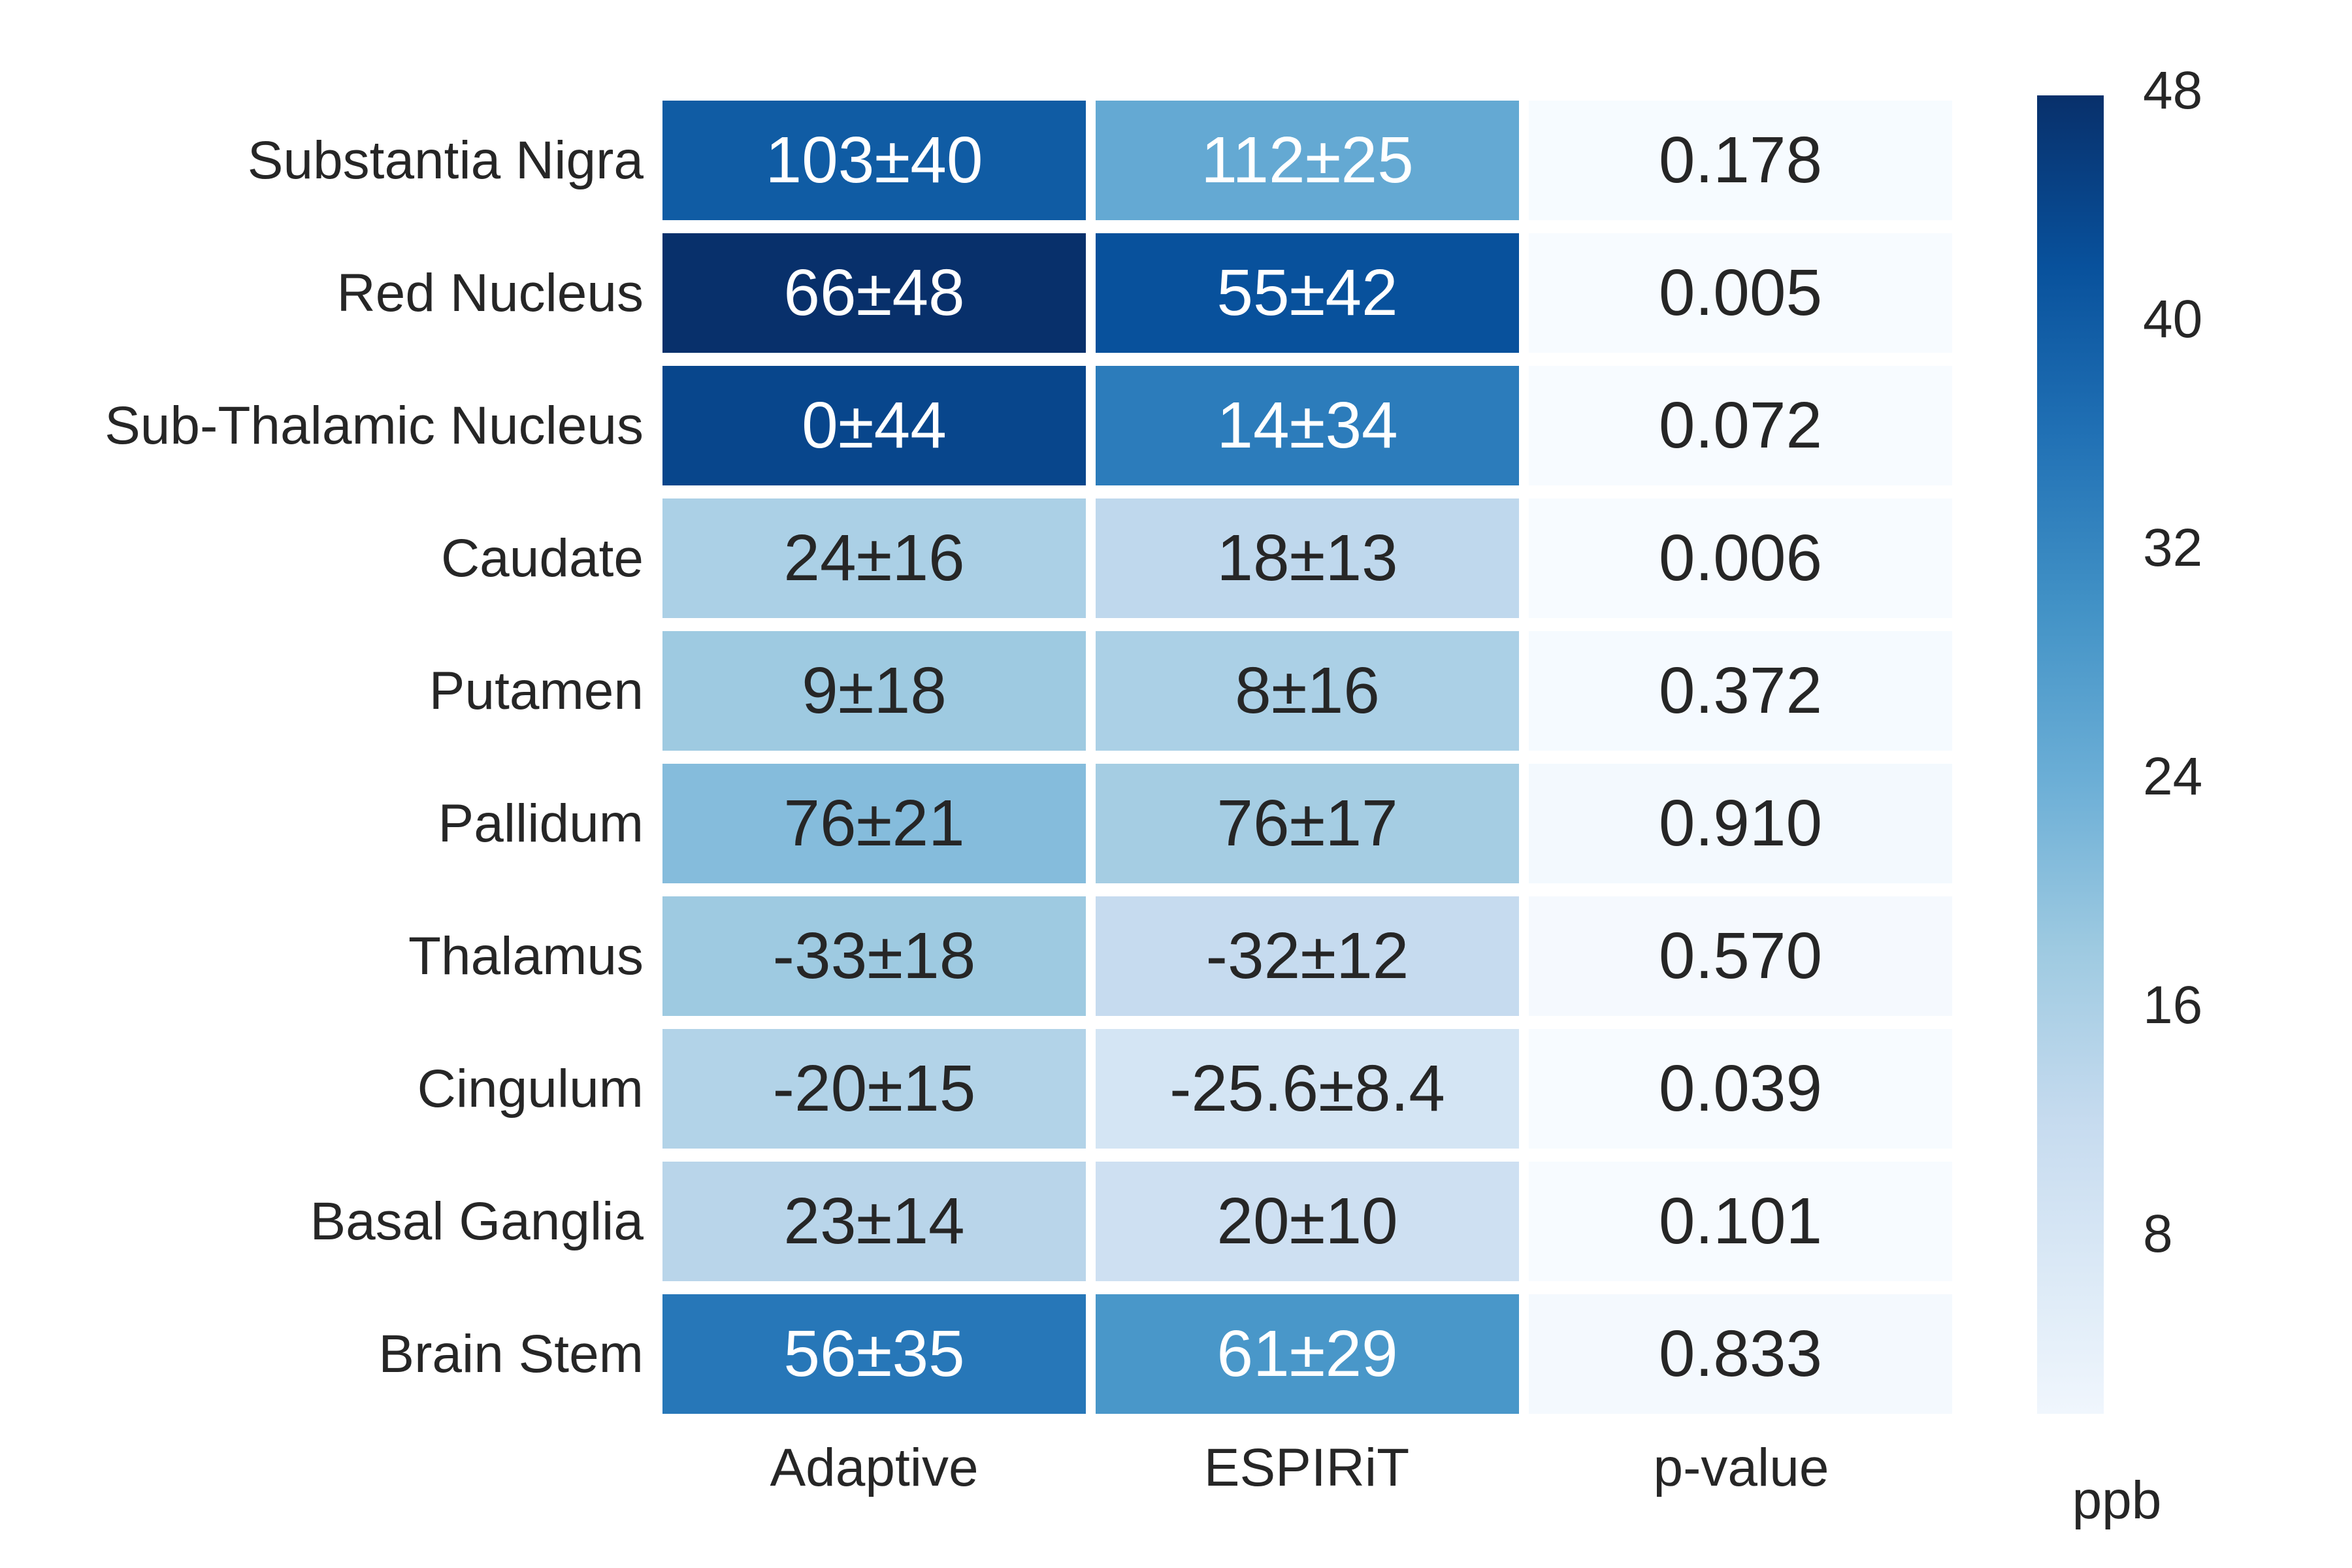  What do you see at coordinates (536, 691) in the screenshot?
I see `row-label: Putamen` at bounding box center [536, 691].